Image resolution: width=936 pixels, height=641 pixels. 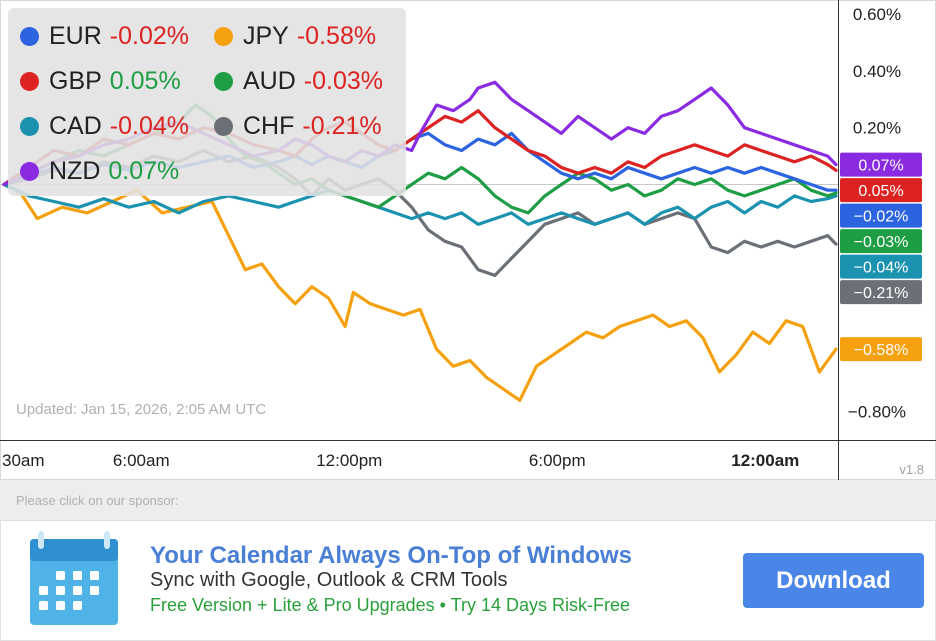 I want to click on value-badge-label: −0.21%, so click(x=881, y=293).